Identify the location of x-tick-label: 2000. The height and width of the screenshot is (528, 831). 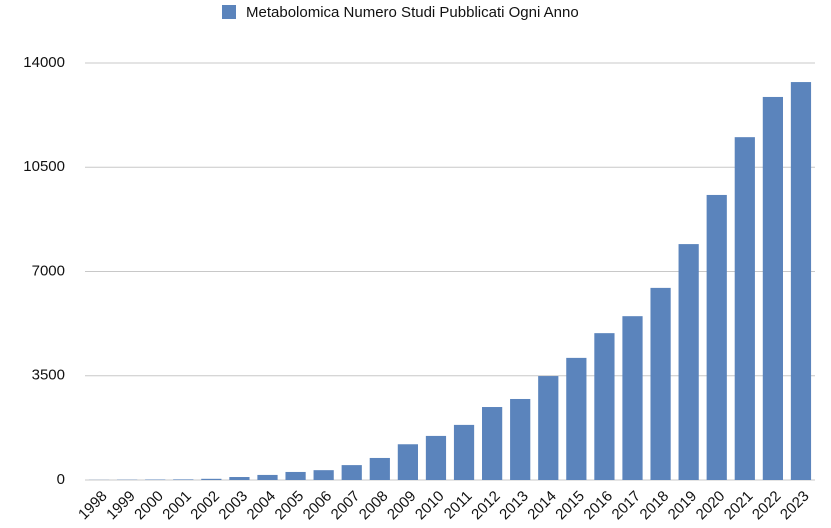
(149, 506).